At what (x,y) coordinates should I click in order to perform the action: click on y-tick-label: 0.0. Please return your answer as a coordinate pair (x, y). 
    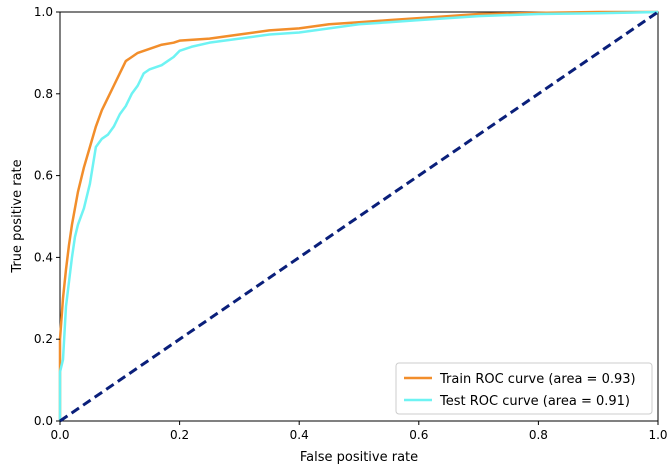
    Looking at the image, I should click on (43, 421).